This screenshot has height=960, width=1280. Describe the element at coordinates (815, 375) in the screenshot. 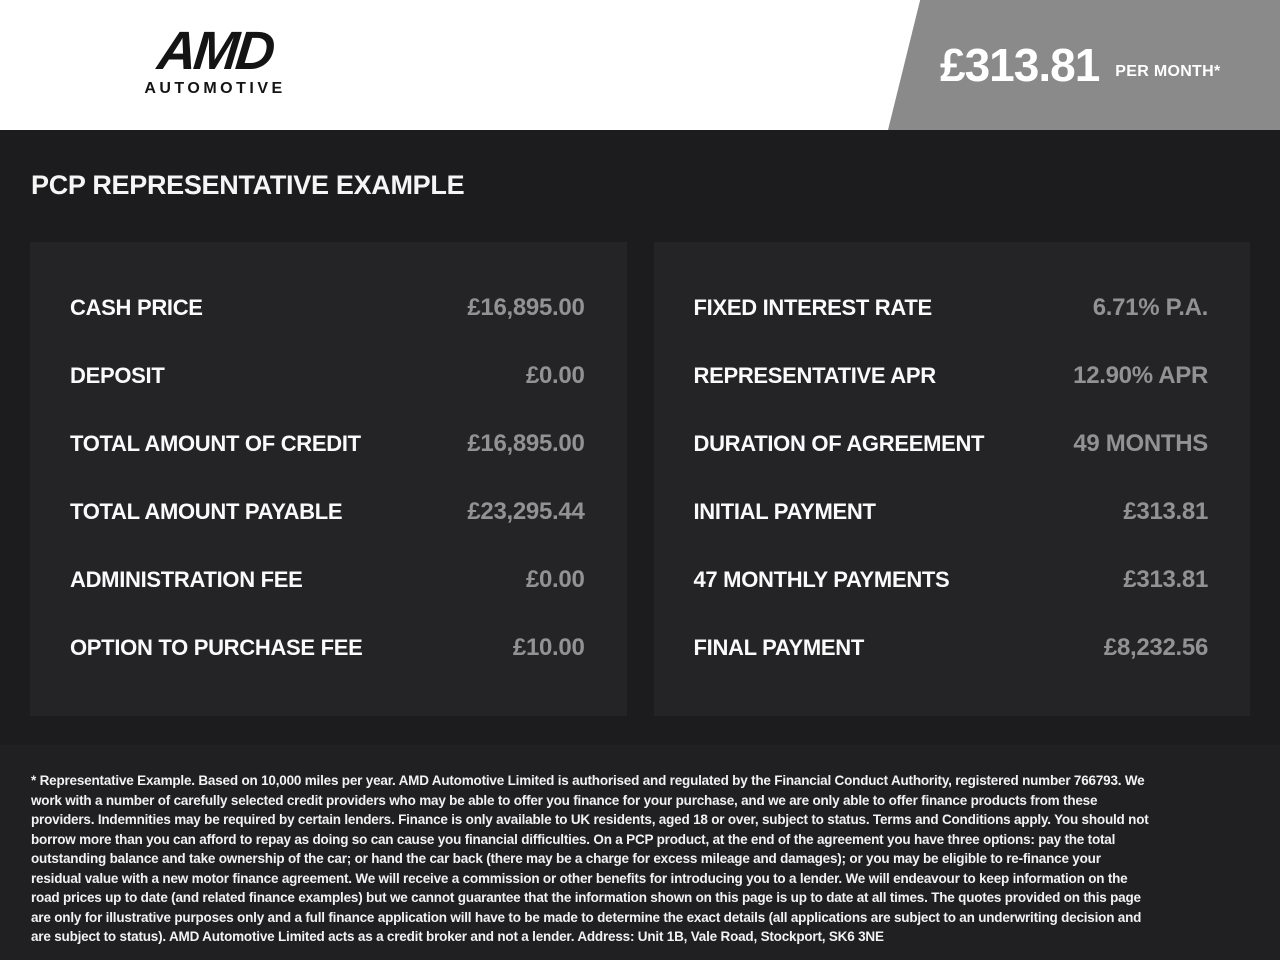

I see `row-label: REPRESENTATIVE APR` at that location.